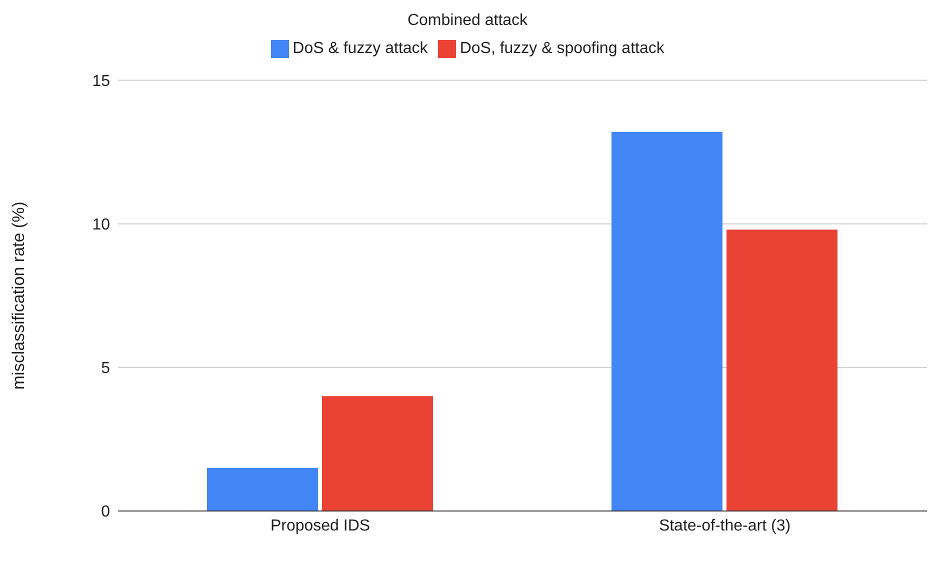 The height and width of the screenshot is (565, 935). Describe the element at coordinates (105, 369) in the screenshot. I see `y-tick-label: 5` at that location.